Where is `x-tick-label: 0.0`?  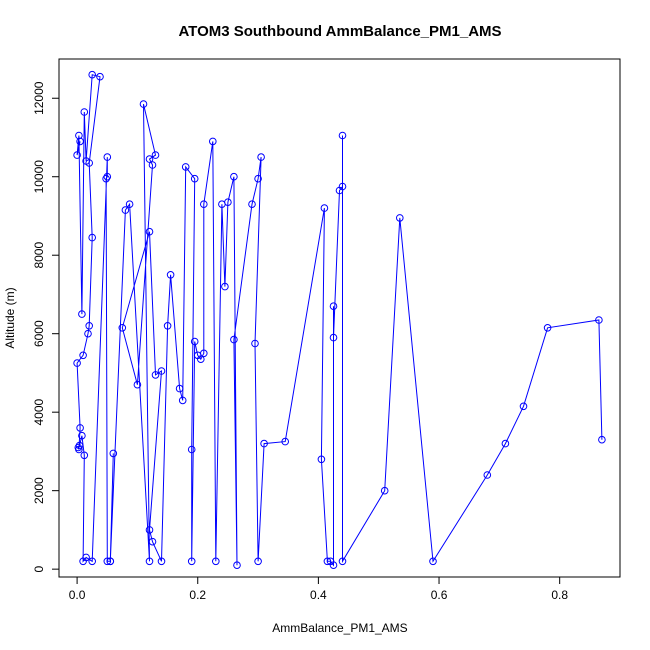 x-tick-label: 0.0 is located at coordinates (77, 595).